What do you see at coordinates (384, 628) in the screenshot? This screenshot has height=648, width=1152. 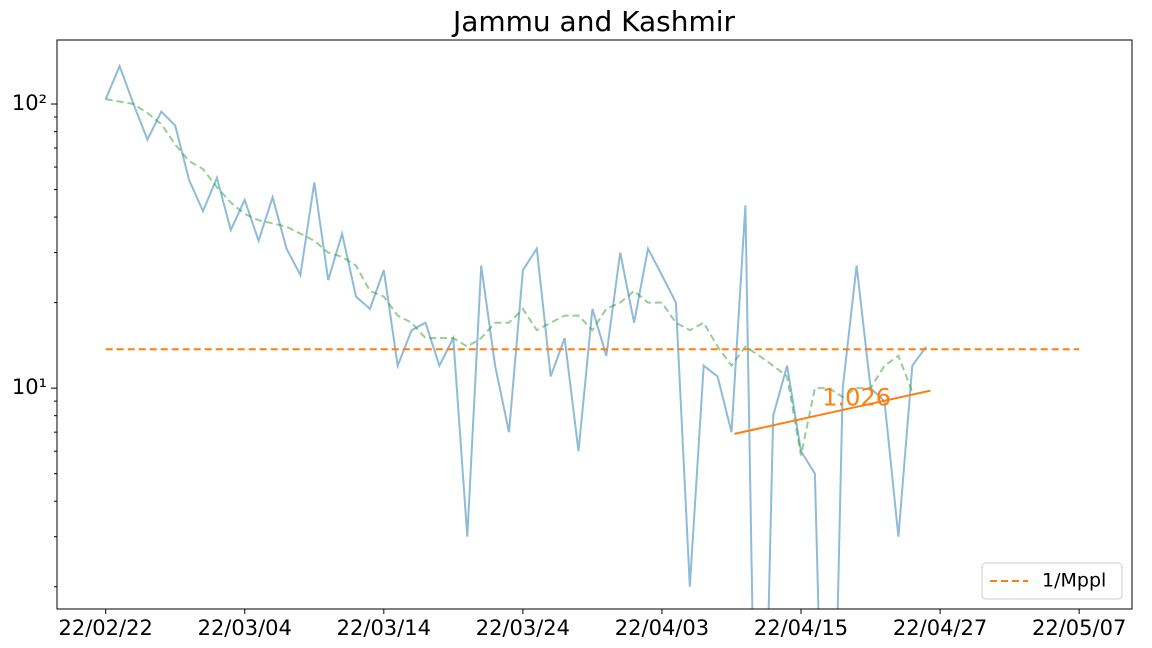 I see `x-tick-label: 22/03/14` at bounding box center [384, 628].